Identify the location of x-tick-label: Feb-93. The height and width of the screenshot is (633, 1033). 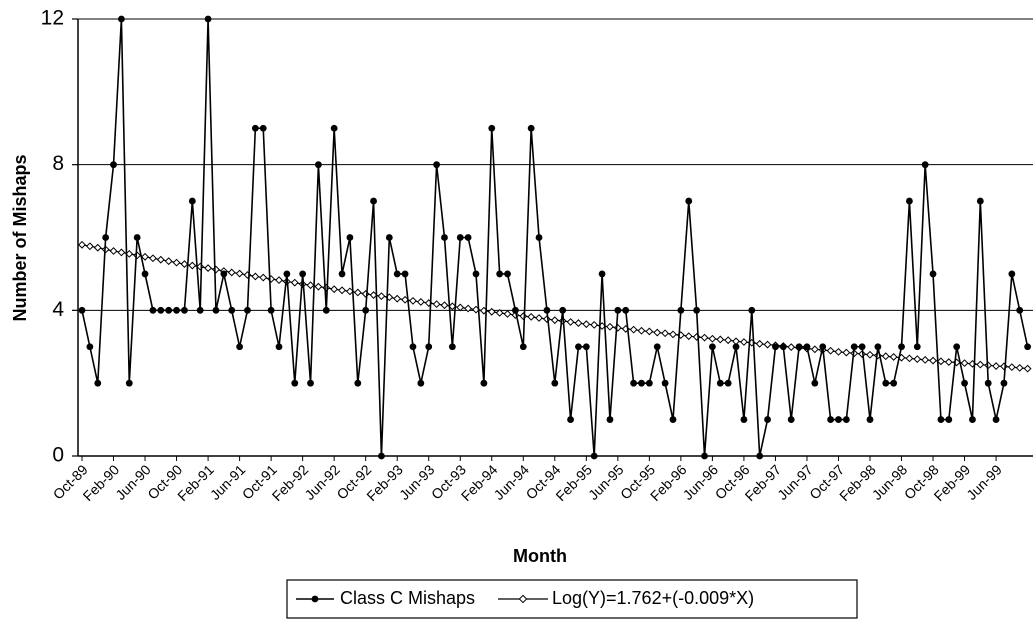
(384, 482).